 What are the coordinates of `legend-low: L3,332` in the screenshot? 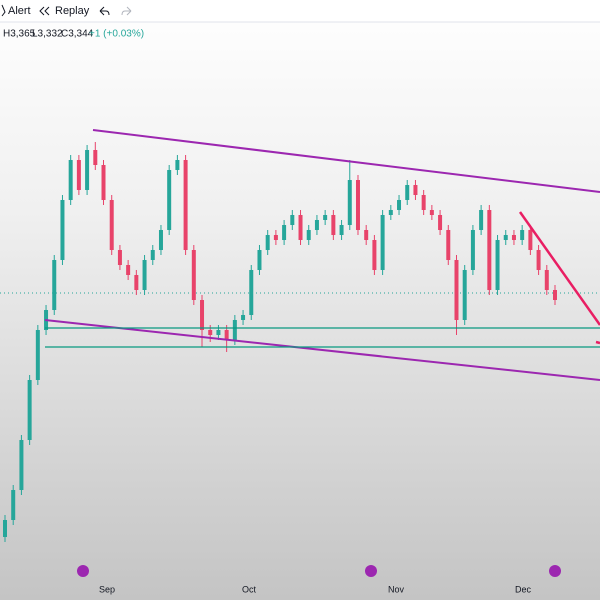 It's located at (47, 34).